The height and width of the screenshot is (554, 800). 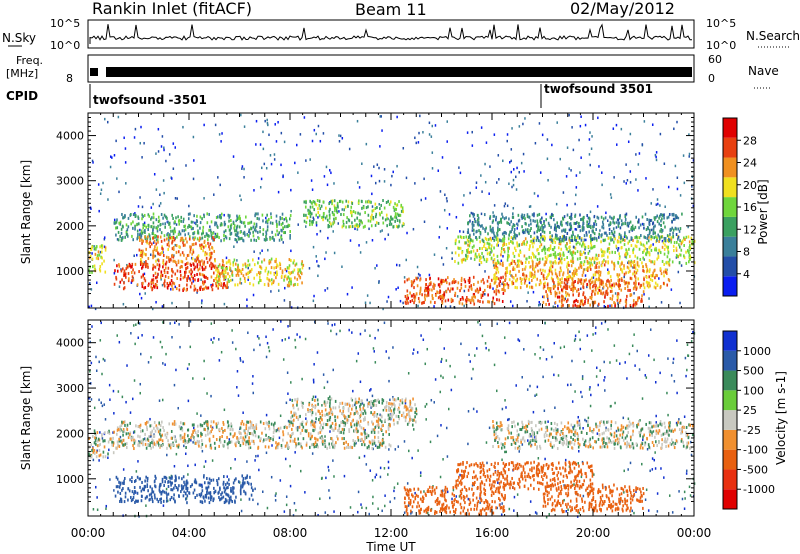 What do you see at coordinates (721, 45) in the screenshot?
I see `noise-bottom-tick-right: 10^0` at bounding box center [721, 45].